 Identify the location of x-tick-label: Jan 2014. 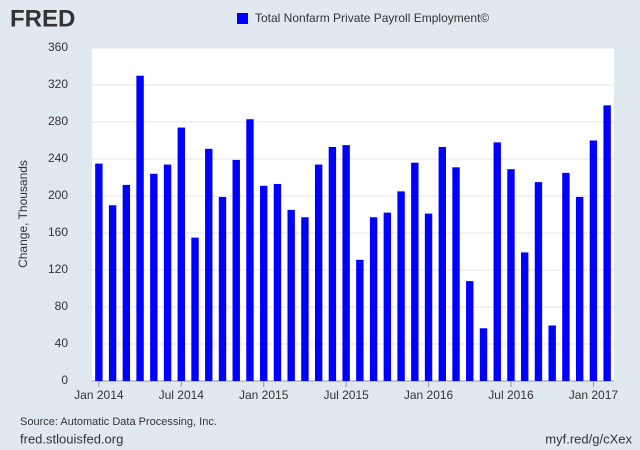
(99, 395).